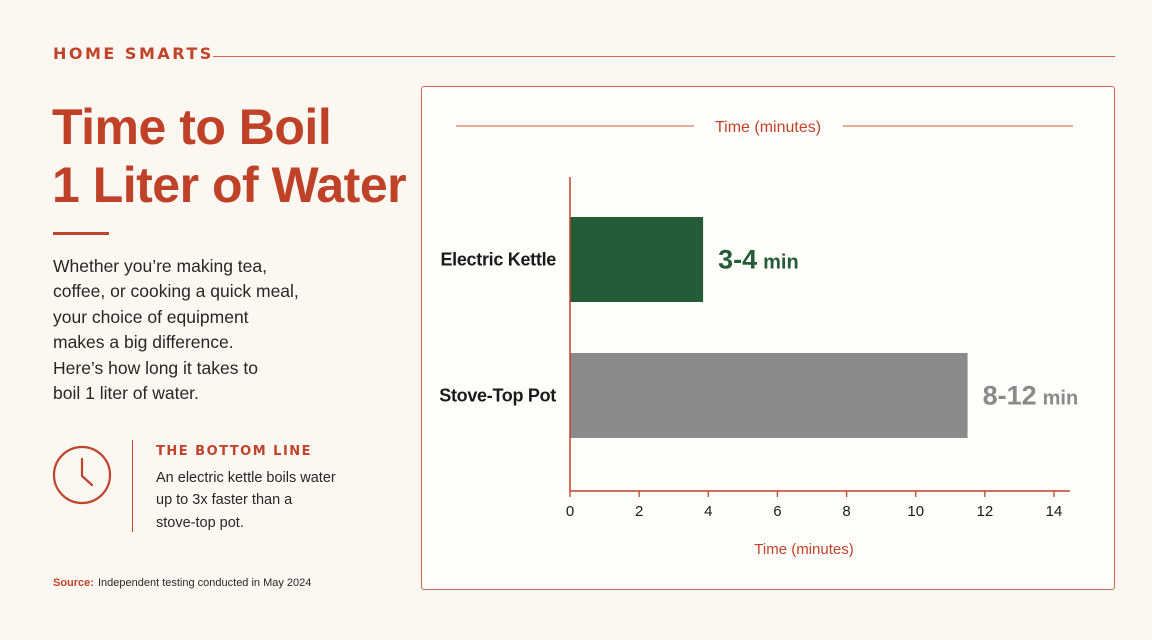 The image size is (1152, 640). I want to click on x-tick-label: 8, so click(846, 511).